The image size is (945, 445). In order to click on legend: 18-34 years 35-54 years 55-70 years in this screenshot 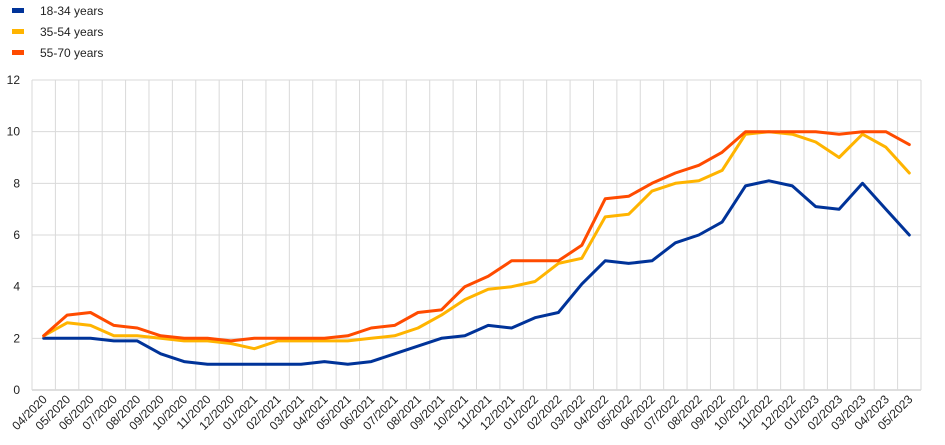, I will do `click(57, 31)`.